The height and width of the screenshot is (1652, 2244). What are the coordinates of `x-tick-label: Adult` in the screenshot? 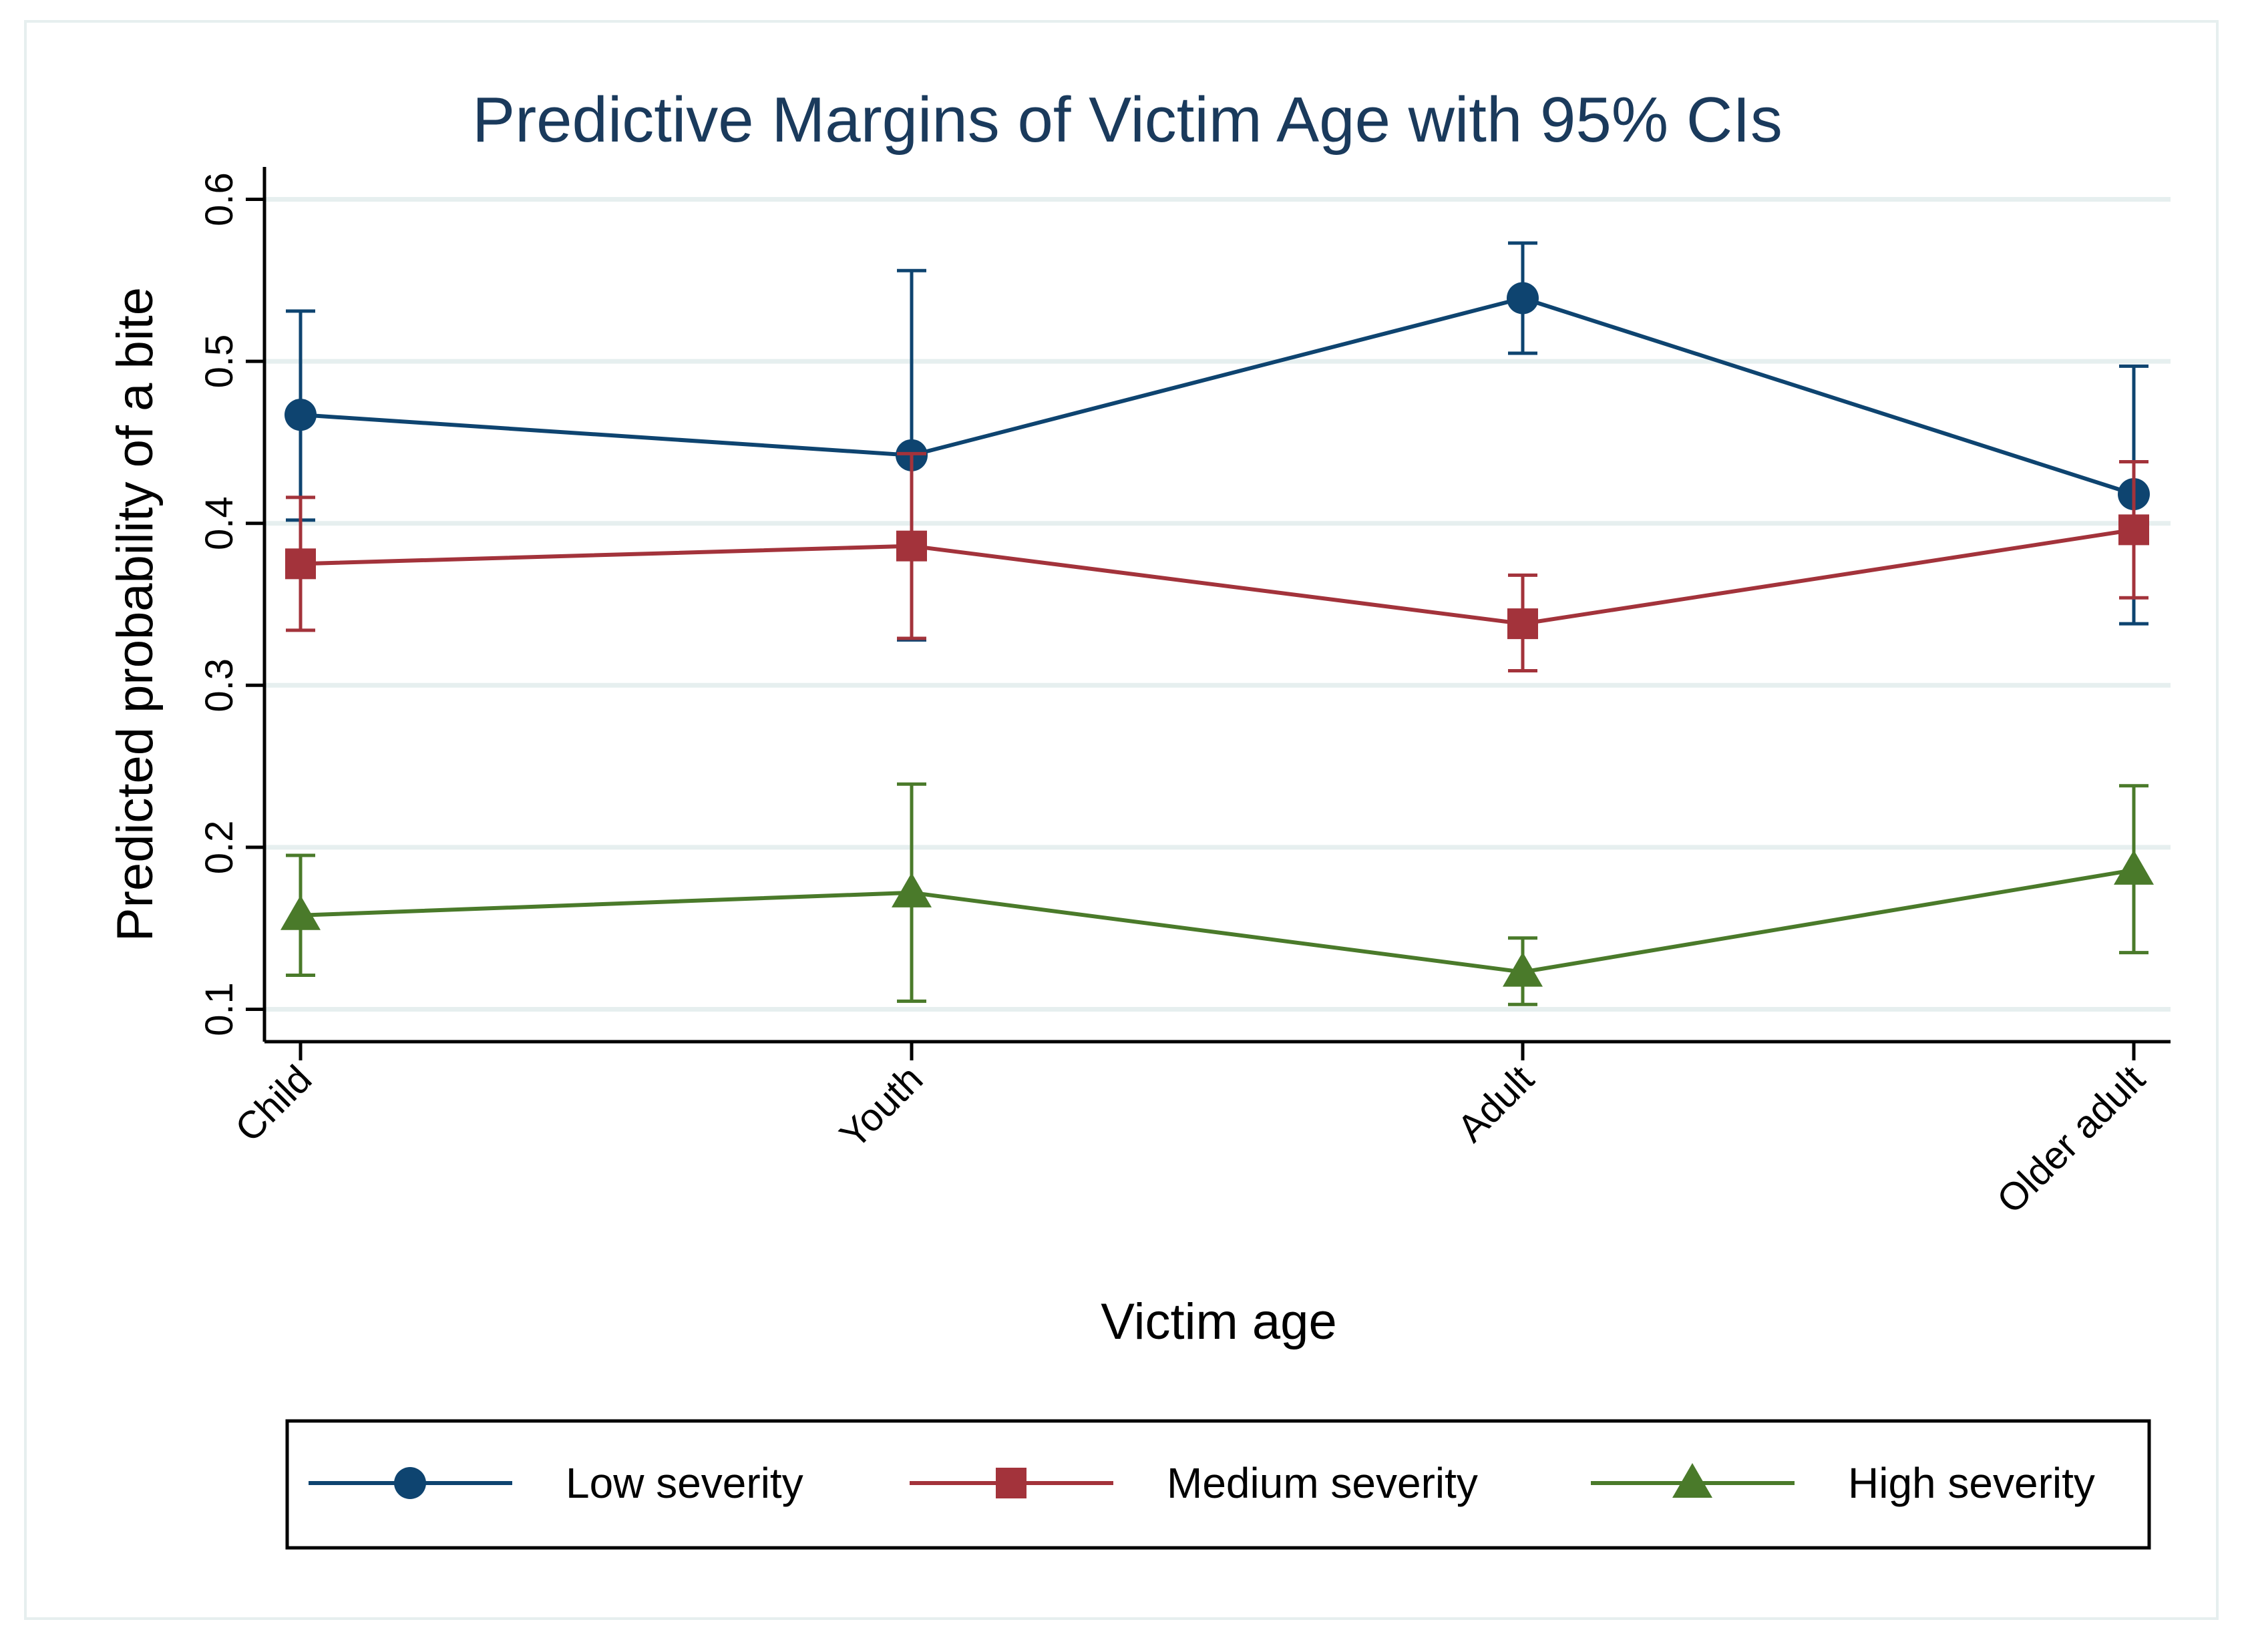 It's located at (1495, 1103).